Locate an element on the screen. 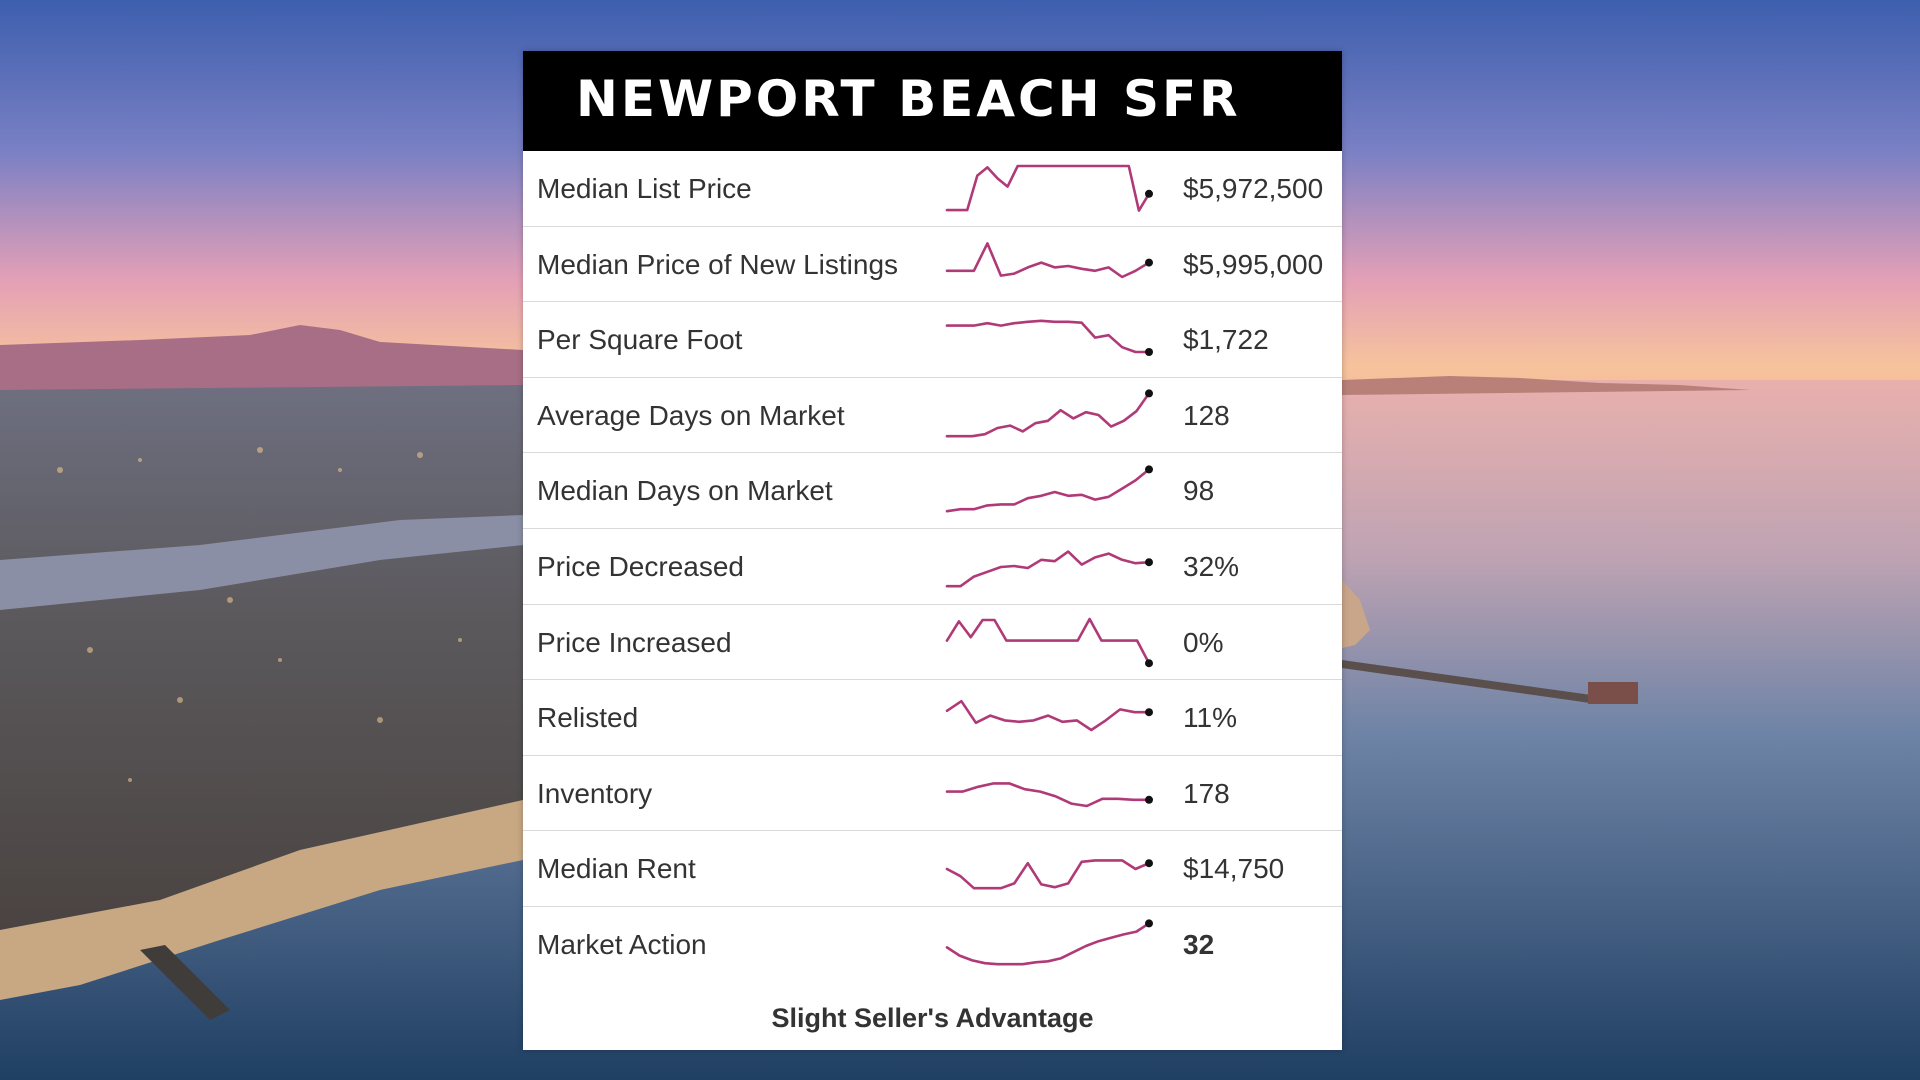 Image resolution: width=1920 pixels, height=1080 pixels. stat-row: Per Square Foot $1,722 is located at coordinates (932, 340).